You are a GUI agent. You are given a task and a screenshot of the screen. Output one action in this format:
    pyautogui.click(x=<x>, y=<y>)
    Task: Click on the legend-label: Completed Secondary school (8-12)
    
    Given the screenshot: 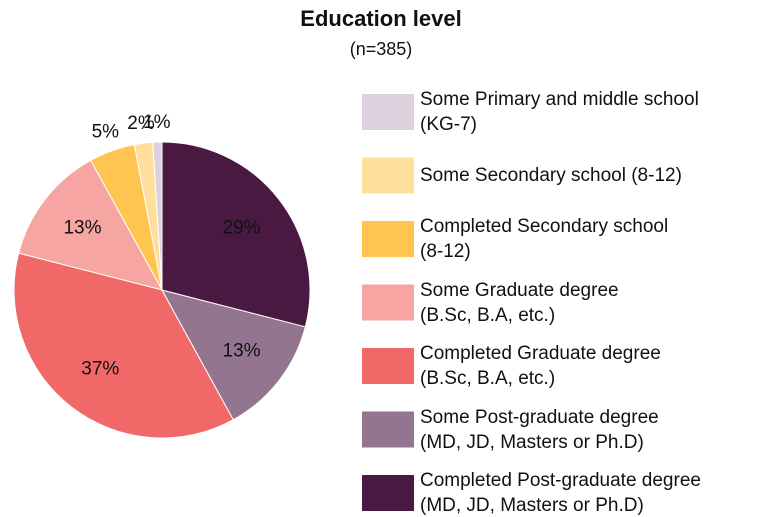 What is the action you would take?
    pyautogui.click(x=544, y=239)
    